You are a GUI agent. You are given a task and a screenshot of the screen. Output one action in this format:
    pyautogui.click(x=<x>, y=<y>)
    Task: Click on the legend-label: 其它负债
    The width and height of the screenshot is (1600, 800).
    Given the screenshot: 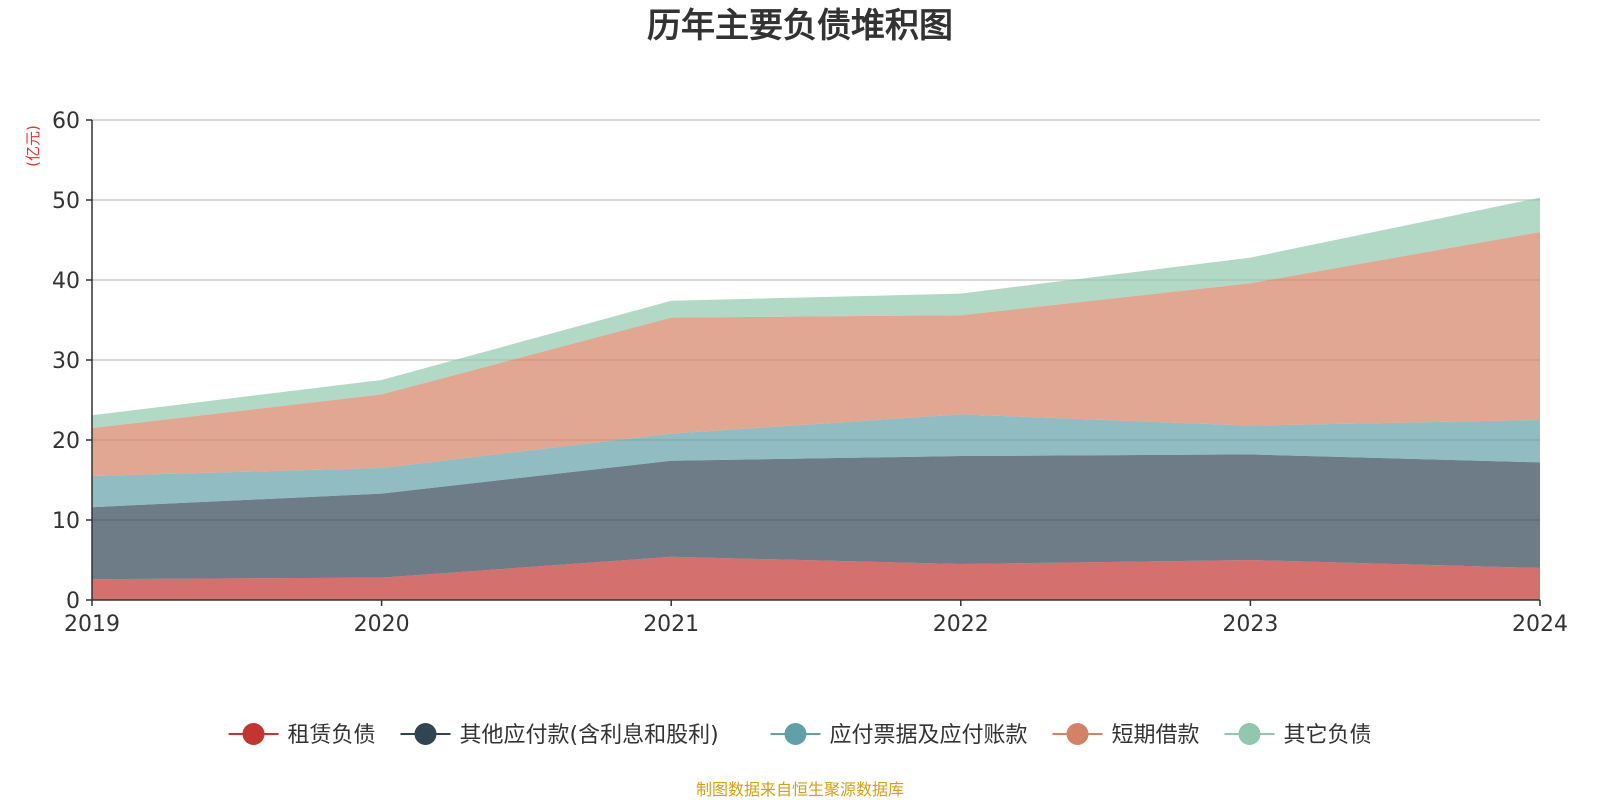 What is the action you would take?
    pyautogui.click(x=1328, y=735)
    